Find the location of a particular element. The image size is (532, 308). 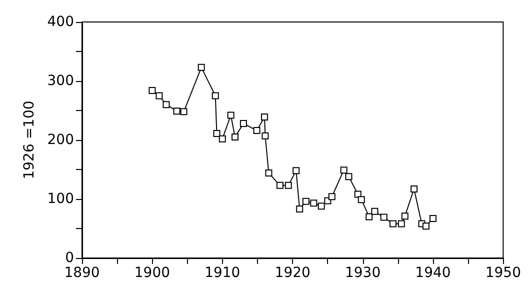

x-tick-label: 1890 is located at coordinates (82, 273).